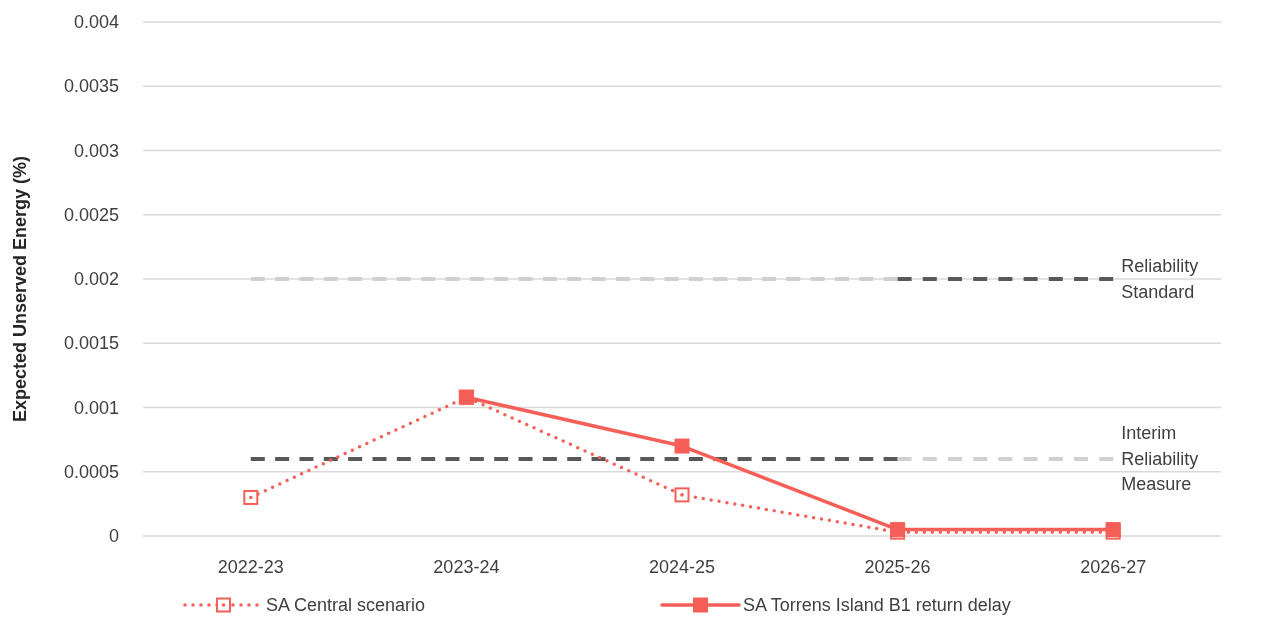 The width and height of the screenshot is (1276, 618). Describe the element at coordinates (91, 86) in the screenshot. I see `y-tick-label: 0.0035` at that location.